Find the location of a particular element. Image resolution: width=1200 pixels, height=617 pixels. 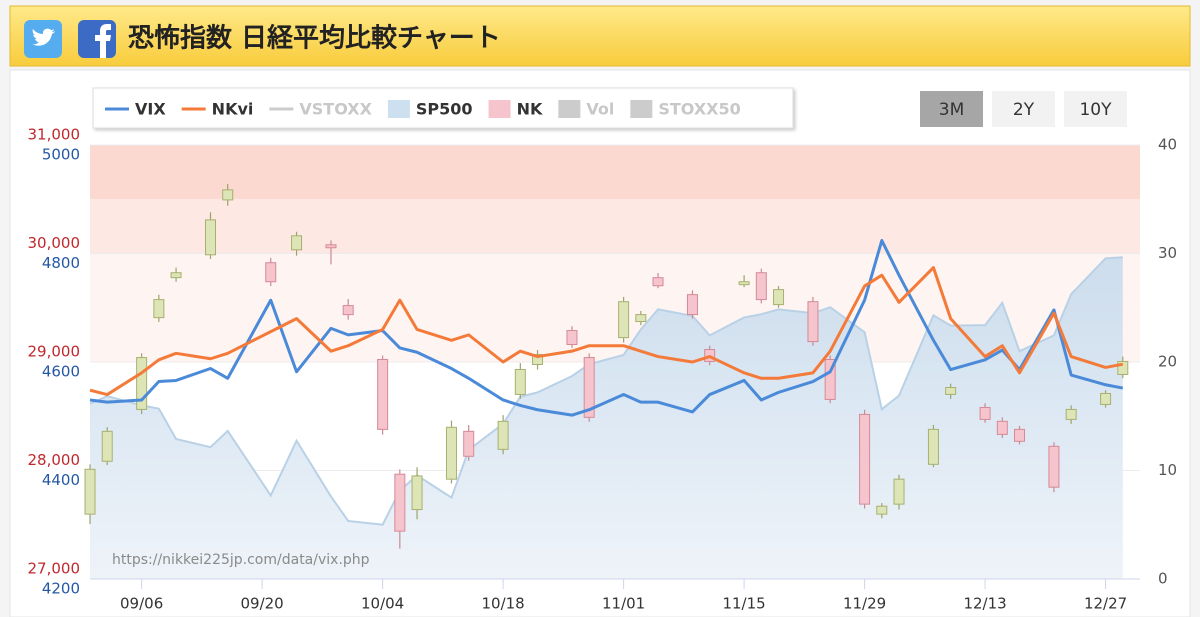

page-title: 恐怖指数 日経平均比較チャート is located at coordinates (314, 38).